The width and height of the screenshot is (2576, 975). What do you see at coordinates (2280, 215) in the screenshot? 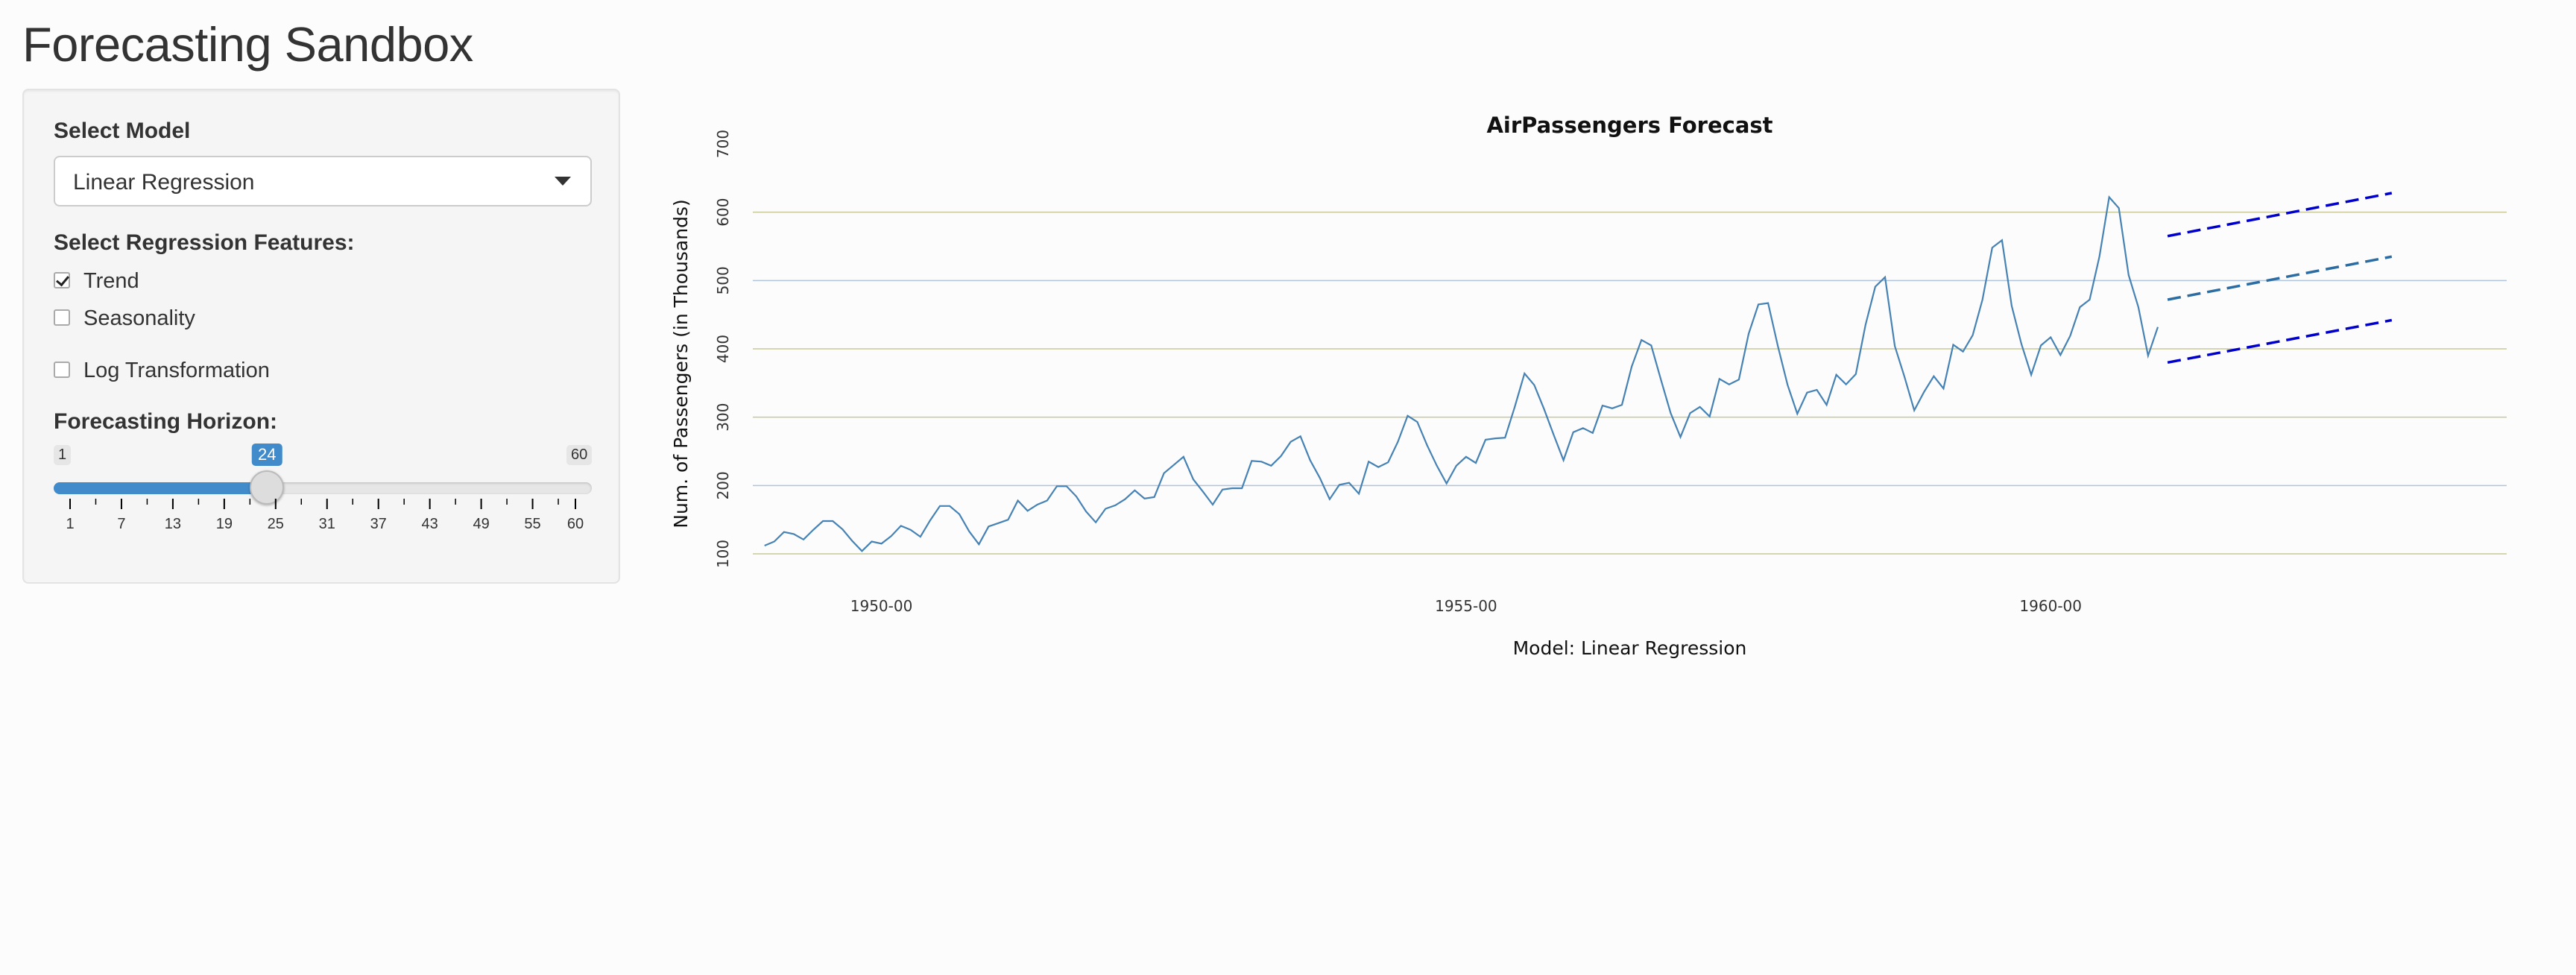
I see `forecast-upper-bound-line` at bounding box center [2280, 215].